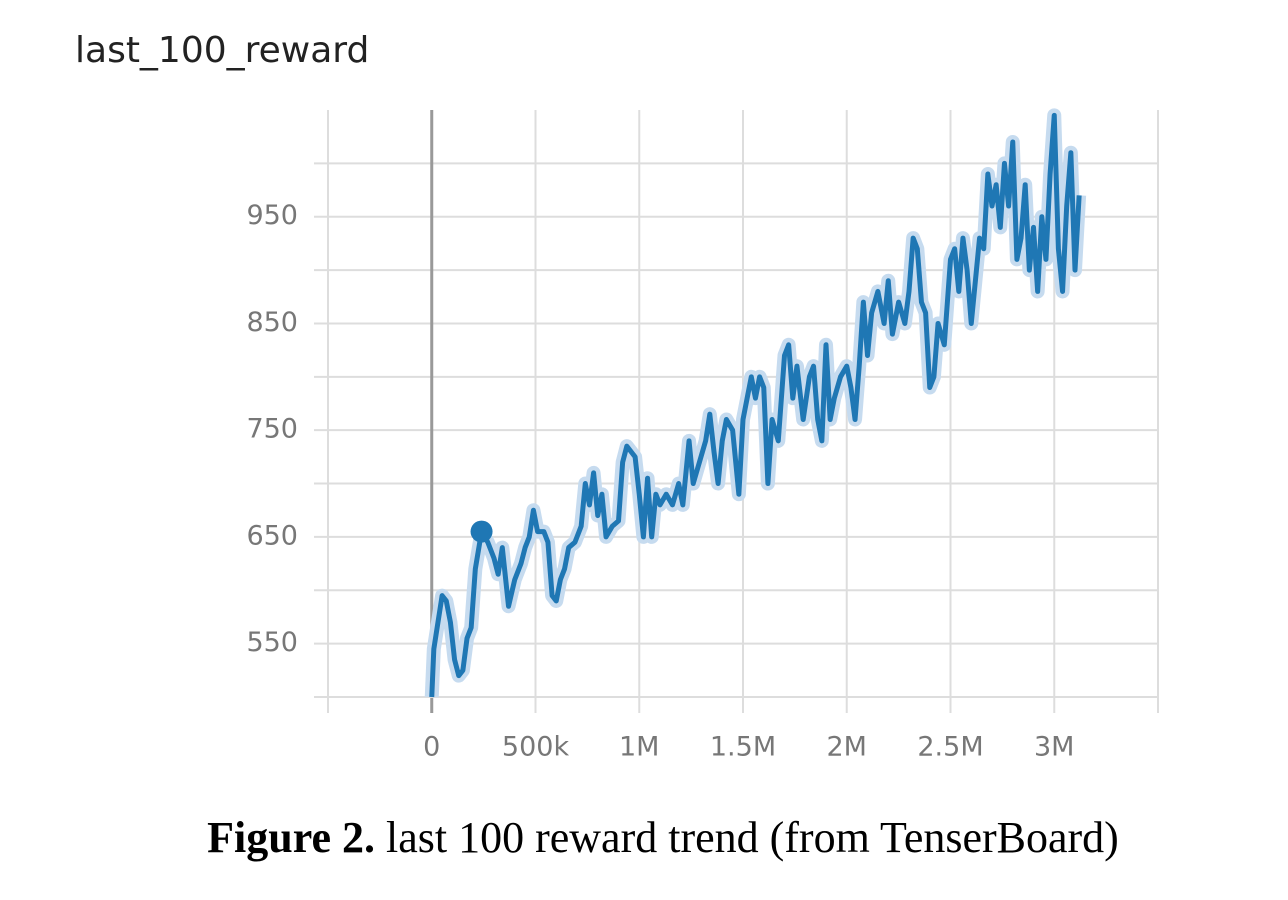 This screenshot has width=1288, height=900. Describe the element at coordinates (752, 837) in the screenshot. I see `caption-text: last 100 reward trend (from TenserBoard)` at that location.